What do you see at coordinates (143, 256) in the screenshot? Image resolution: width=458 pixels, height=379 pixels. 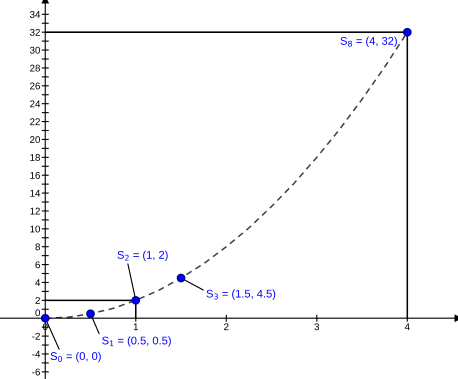 I see `annotation: S$_{2}$ = (1, 2)` at bounding box center [143, 256].